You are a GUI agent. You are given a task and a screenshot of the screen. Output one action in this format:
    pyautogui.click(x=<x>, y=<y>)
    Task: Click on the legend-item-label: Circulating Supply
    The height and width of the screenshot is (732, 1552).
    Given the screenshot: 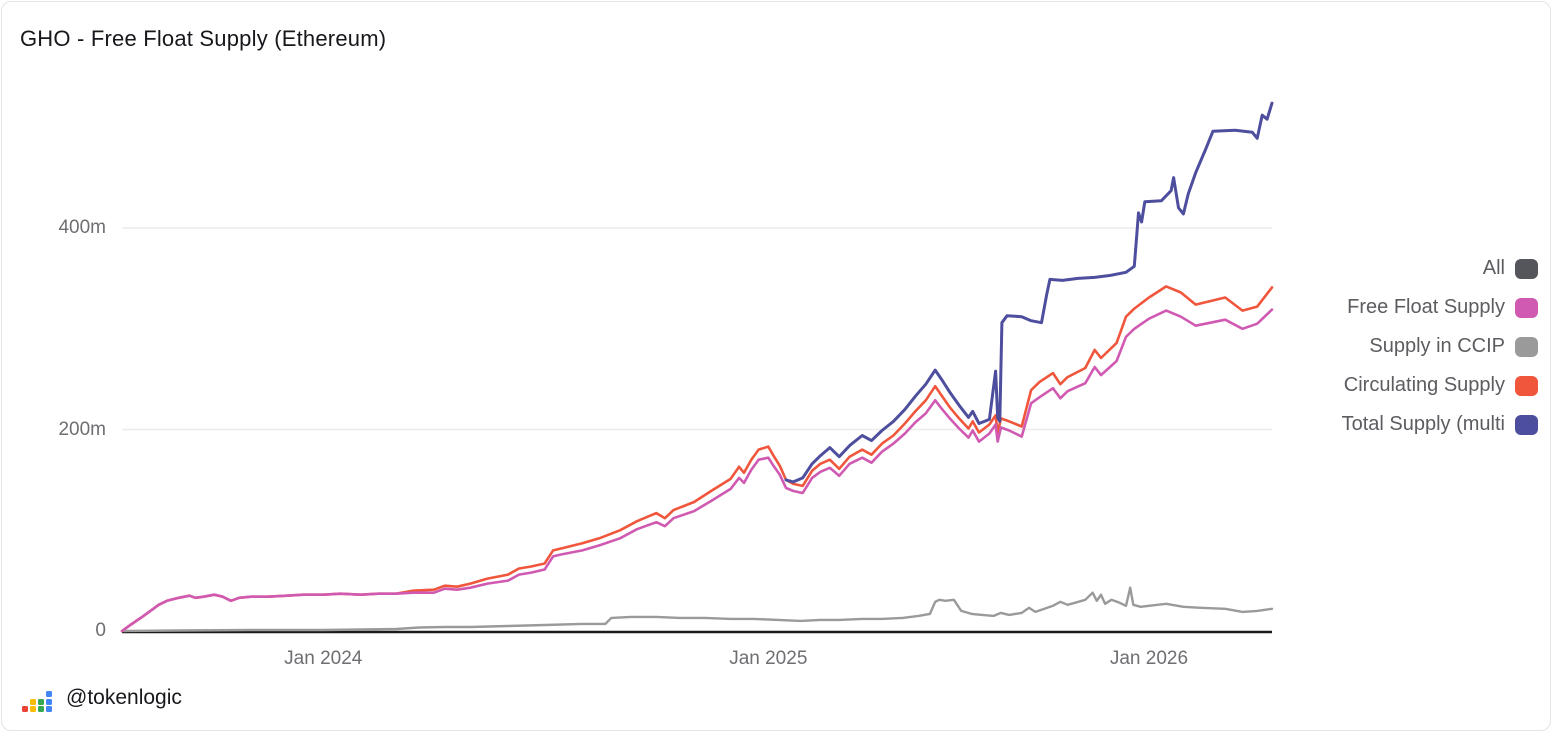 What is the action you would take?
    pyautogui.click(x=1424, y=385)
    